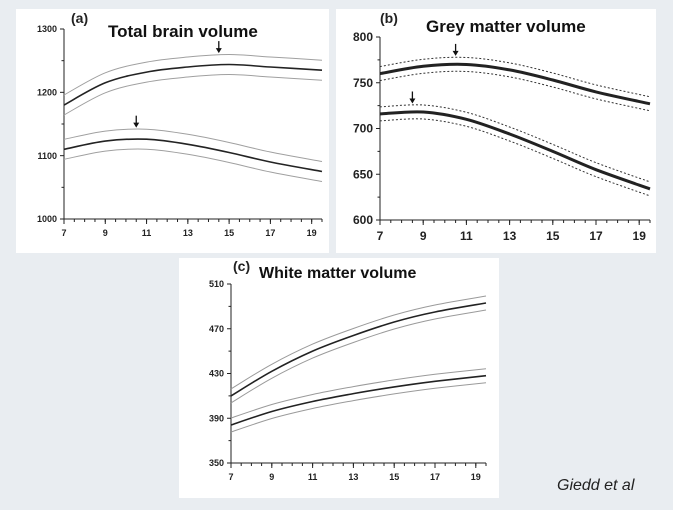 This screenshot has width=673, height=510. Describe the element at coordinates (183, 31) in the screenshot. I see `chart-title: Total brain volume` at that location.